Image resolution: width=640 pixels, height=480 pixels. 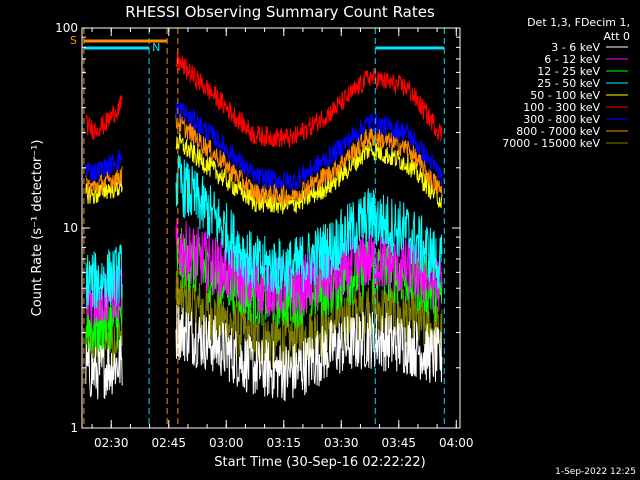 What do you see at coordinates (280, 12) in the screenshot?
I see `chart-title: RHESSI Observing Summary Count Rates` at bounding box center [280, 12].